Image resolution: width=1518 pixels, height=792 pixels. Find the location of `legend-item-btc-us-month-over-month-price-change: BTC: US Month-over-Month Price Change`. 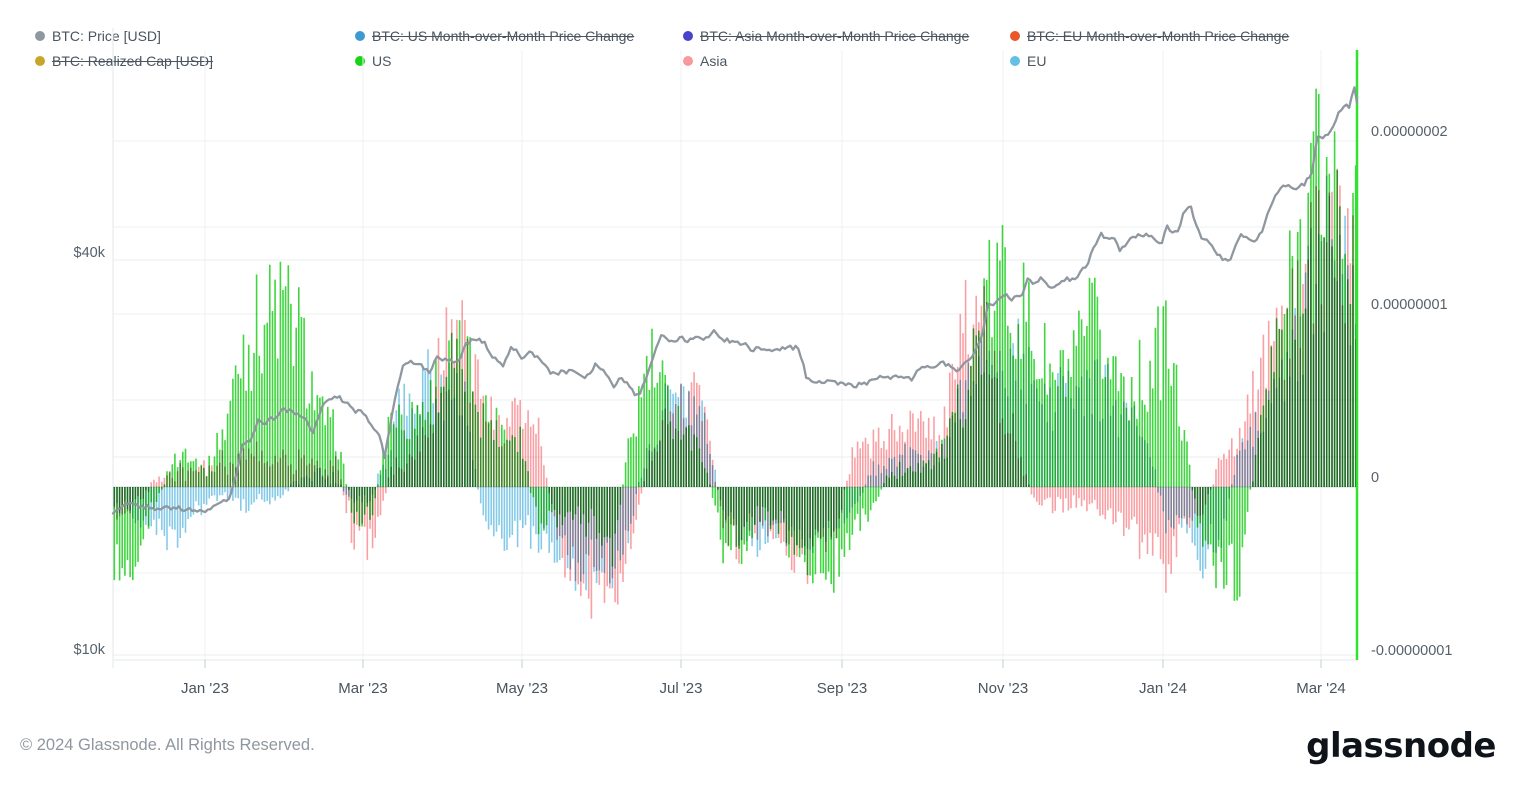

legend-item-btc-us-month-over-month-price-change: BTC: US Month-over-Month Price Change is located at coordinates (494, 36).